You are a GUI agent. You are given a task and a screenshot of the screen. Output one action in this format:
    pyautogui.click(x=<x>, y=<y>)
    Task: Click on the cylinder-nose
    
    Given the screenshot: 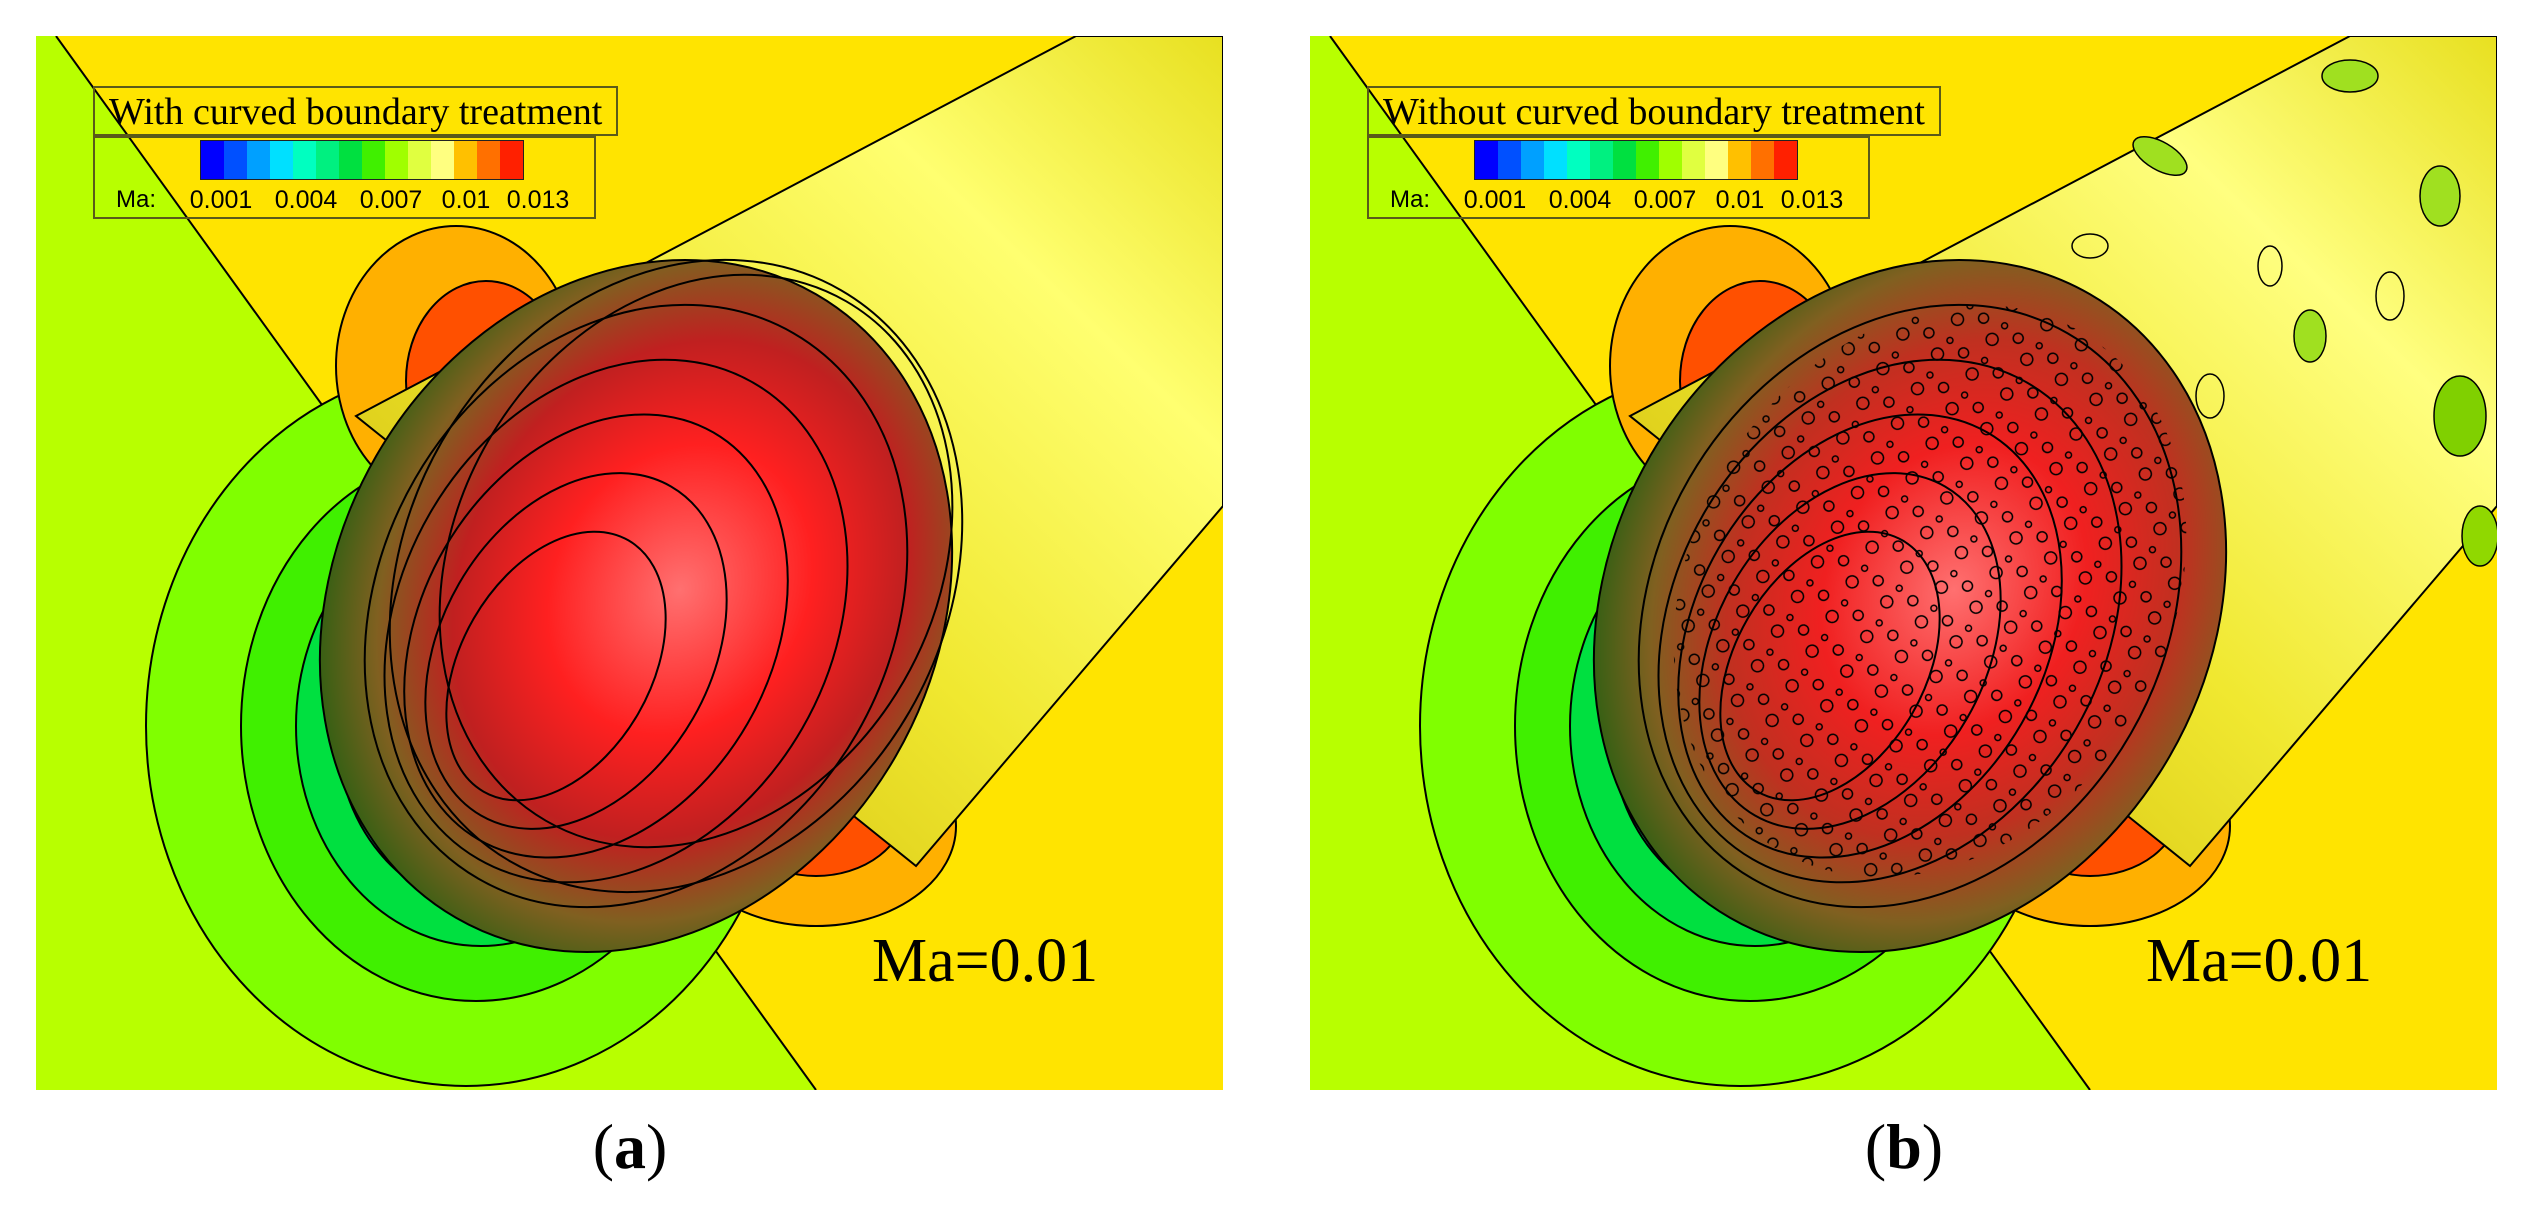 What is the action you would take?
    pyautogui.click(x=636, y=606)
    